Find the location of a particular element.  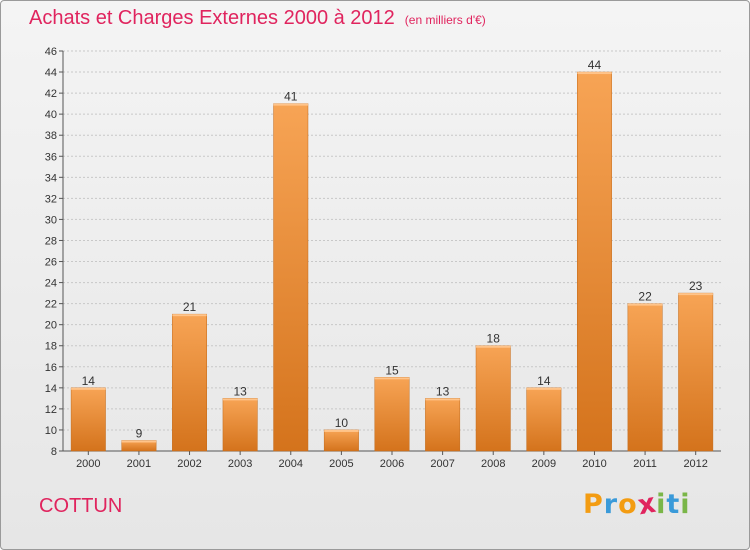

y-tick-label: 16 is located at coordinates (51, 368).